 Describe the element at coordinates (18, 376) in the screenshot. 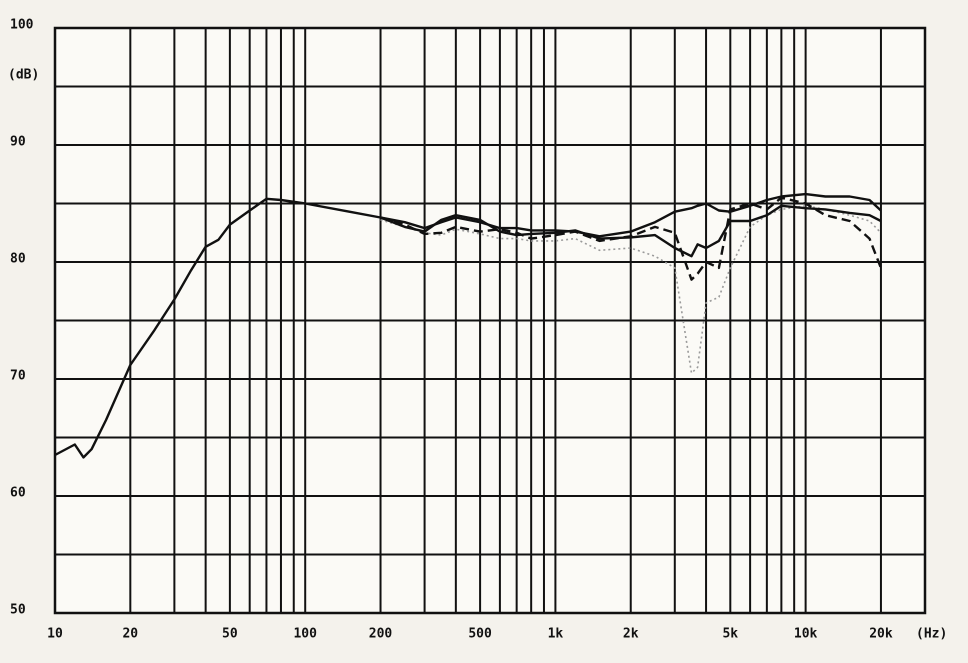

I see `y-tick-label: 70` at that location.